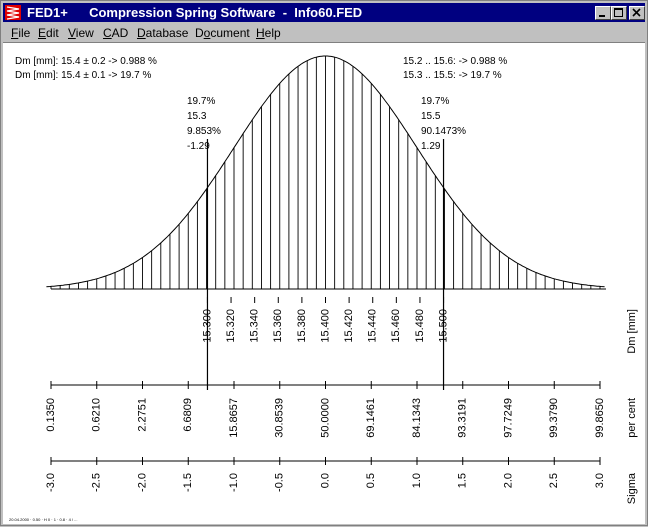  What do you see at coordinates (204, 131) in the screenshot?
I see `marker-label-left: 9.853%` at bounding box center [204, 131].